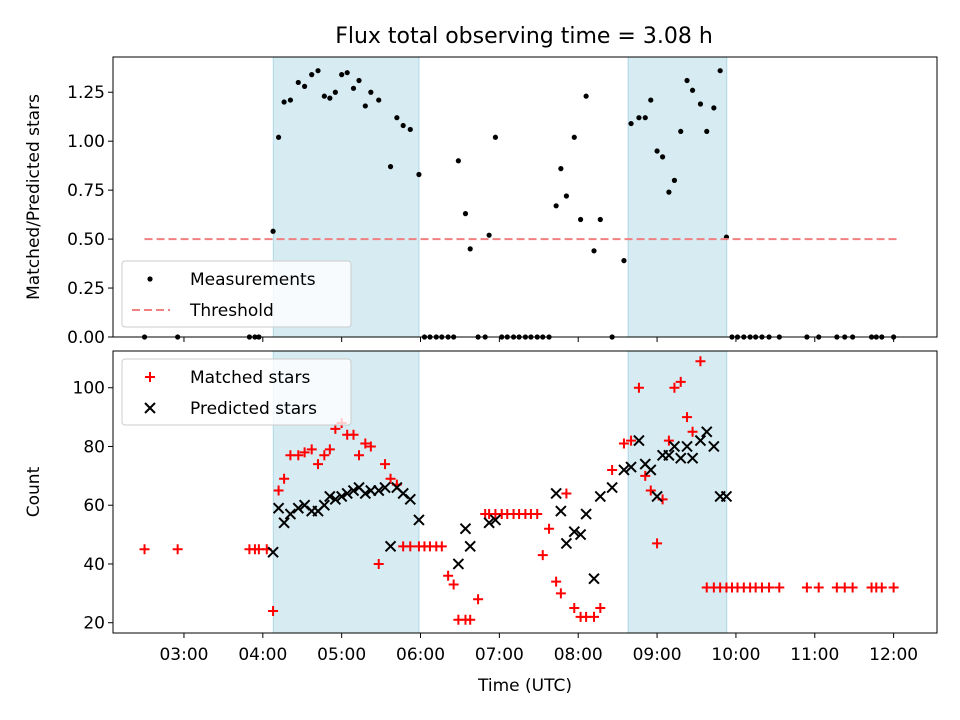 This screenshot has height=720, width=960. What do you see at coordinates (253, 280) in the screenshot?
I see `legend-label: Measurements` at bounding box center [253, 280].